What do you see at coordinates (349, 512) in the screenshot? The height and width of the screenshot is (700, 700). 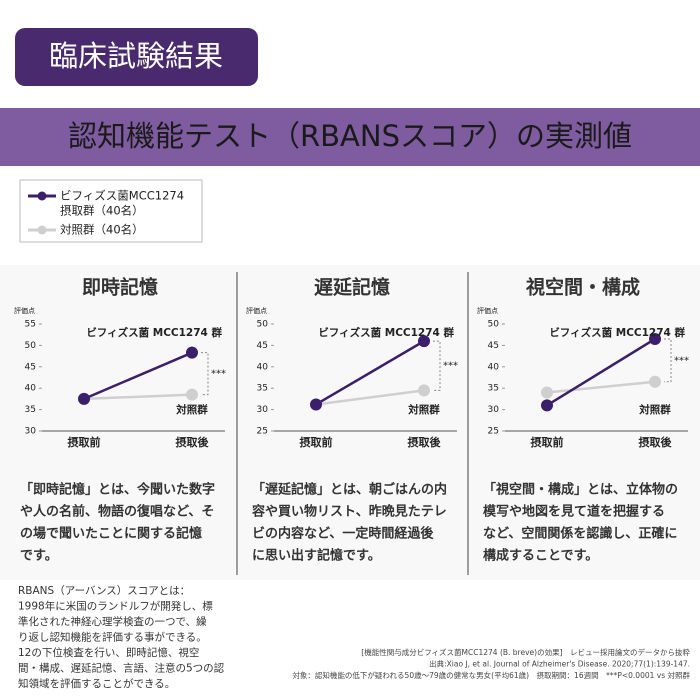 I see `description: 容や買い物リスト、昨晩見たテレ` at bounding box center [349, 512].